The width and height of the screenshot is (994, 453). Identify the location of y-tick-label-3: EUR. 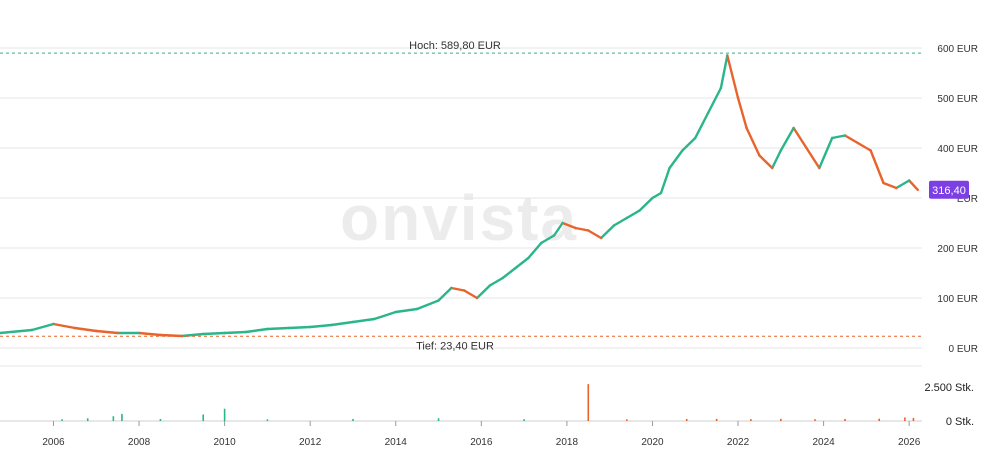
(967, 199).